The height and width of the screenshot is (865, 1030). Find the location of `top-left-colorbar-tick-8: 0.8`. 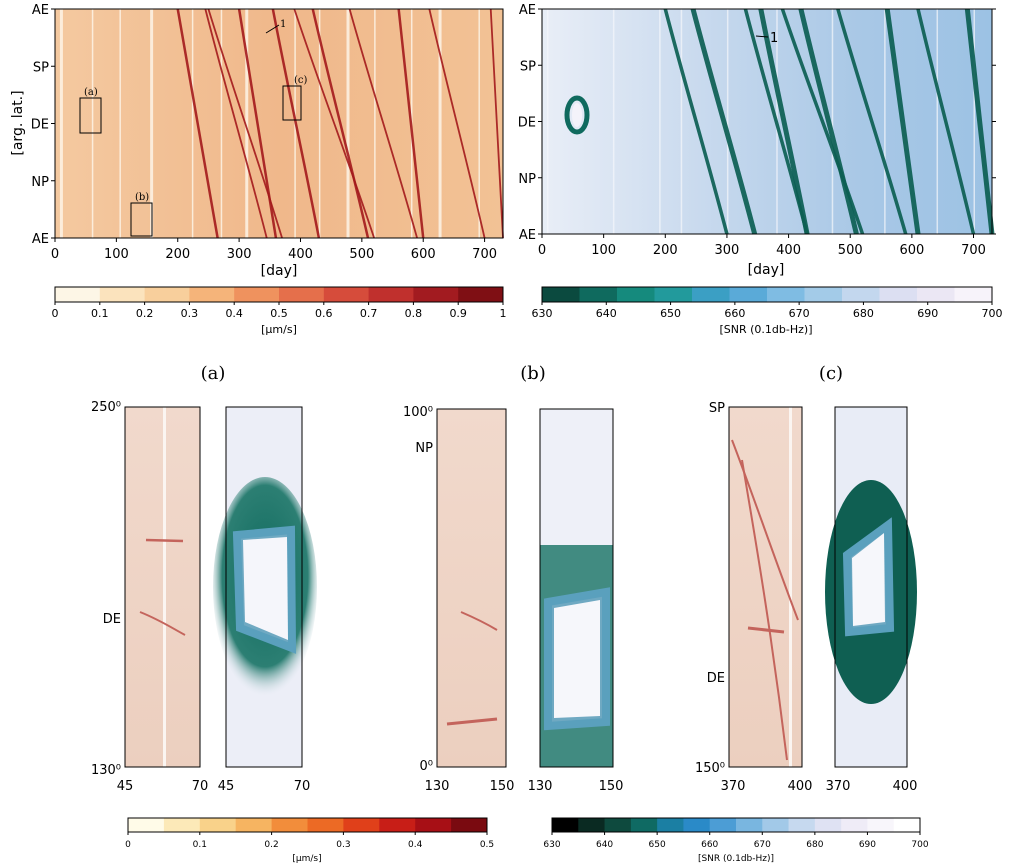

top-left-colorbar-tick-8: 0.8 is located at coordinates (414, 313).